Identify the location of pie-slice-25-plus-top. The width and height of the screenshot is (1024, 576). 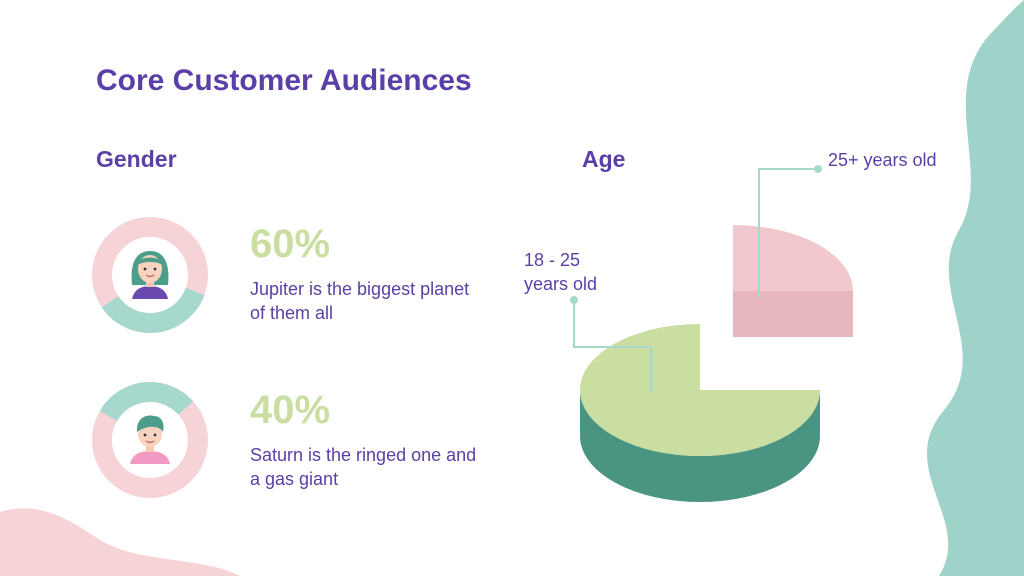
(792, 258).